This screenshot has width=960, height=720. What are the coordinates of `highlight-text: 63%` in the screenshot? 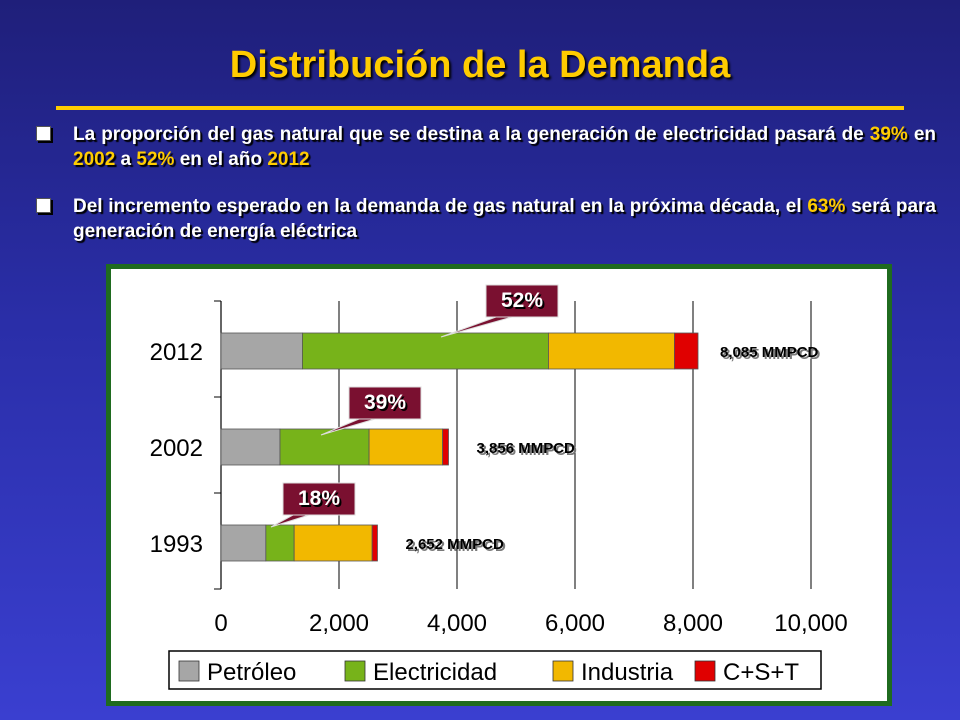 It's located at (826, 206).